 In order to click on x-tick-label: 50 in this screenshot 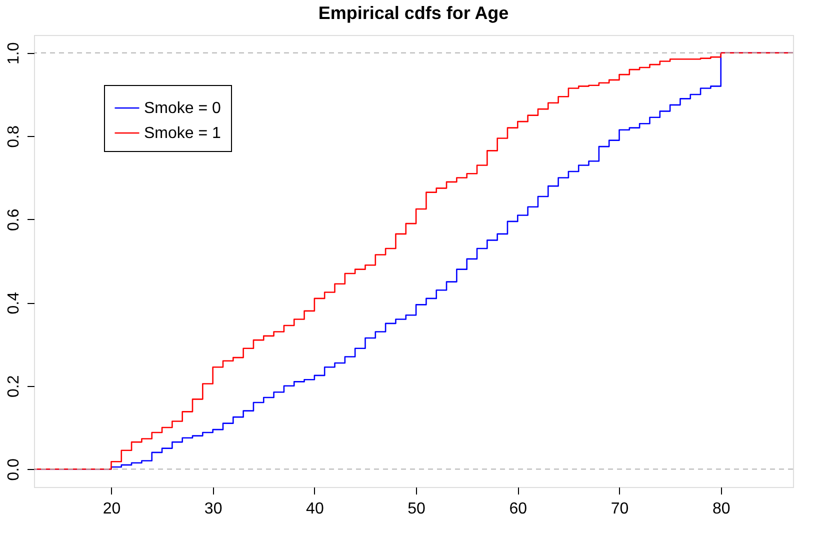, I will do `click(417, 509)`.